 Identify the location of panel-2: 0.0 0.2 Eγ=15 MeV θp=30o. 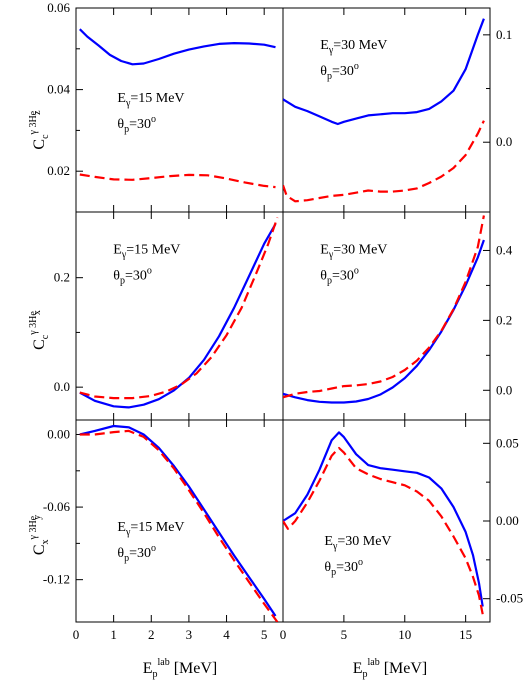
(169, 316).